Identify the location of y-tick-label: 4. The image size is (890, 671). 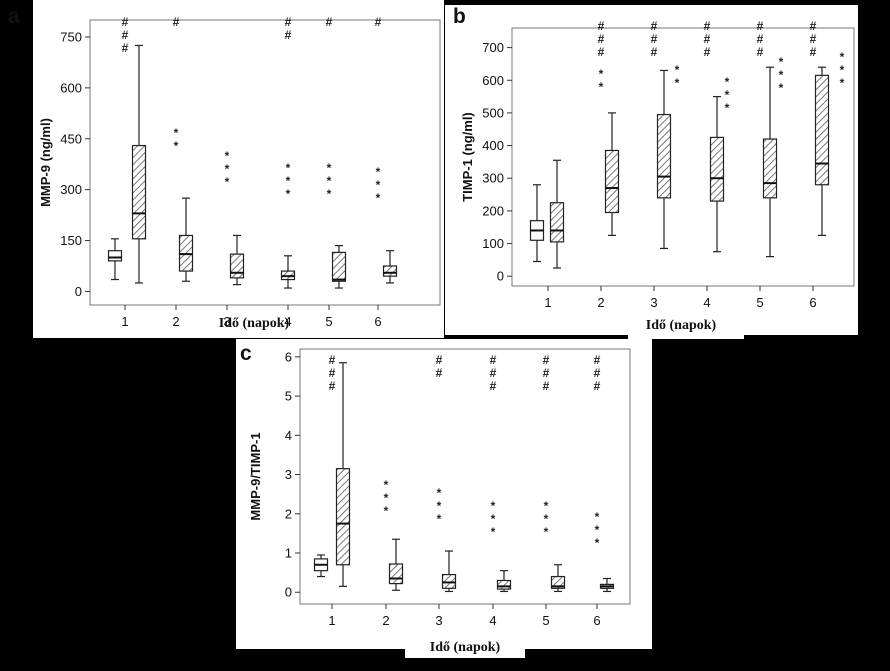
(288, 435).